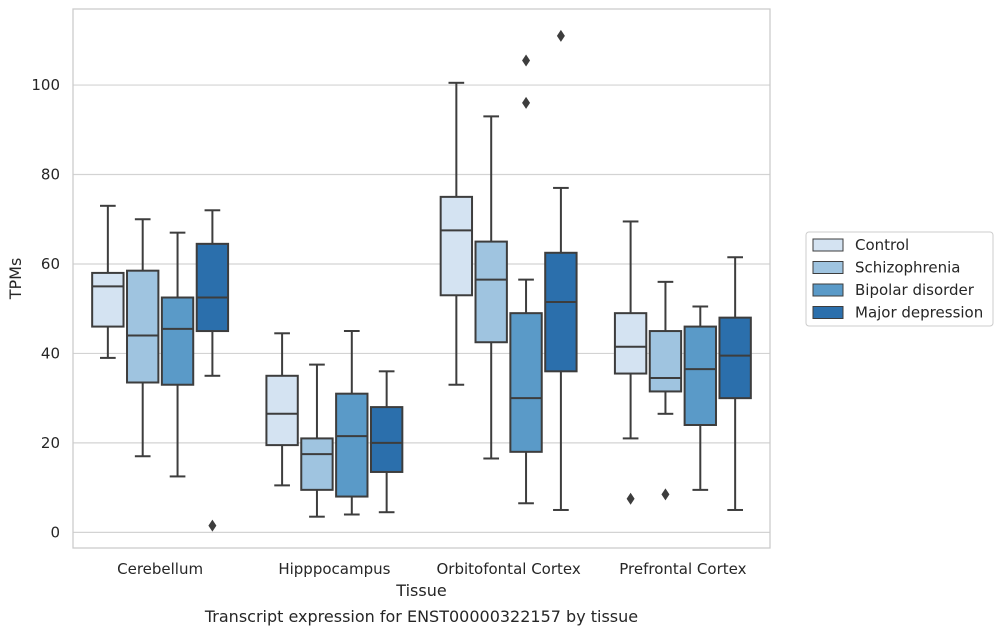 This screenshot has height=634, width=1002. I want to click on legend-item: Control, so click(860, 245).